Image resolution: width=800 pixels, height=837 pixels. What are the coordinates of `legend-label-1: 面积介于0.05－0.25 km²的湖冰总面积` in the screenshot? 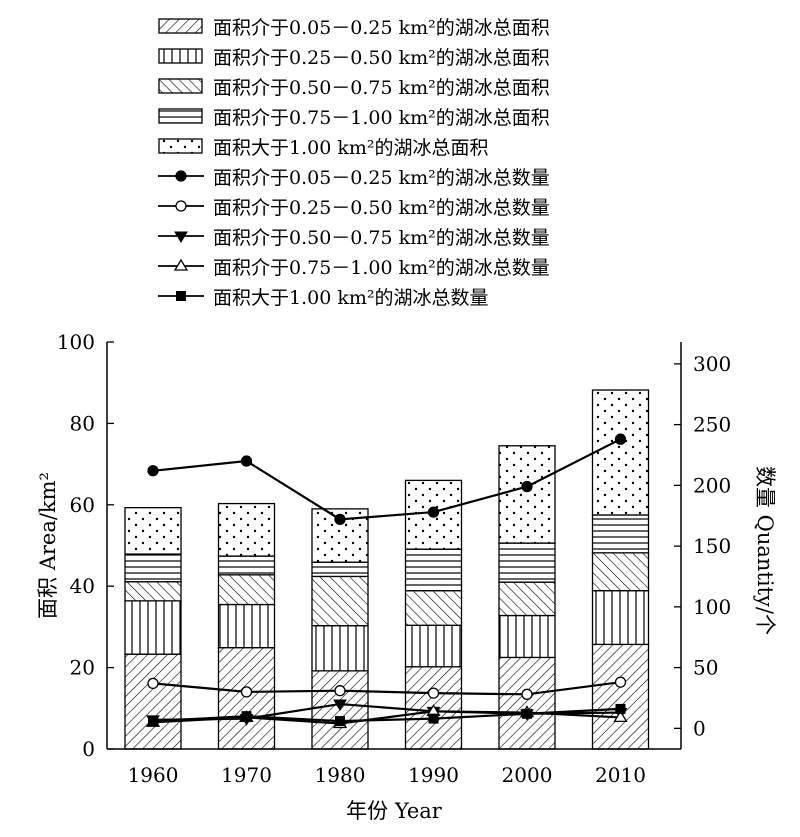 It's located at (381, 28).